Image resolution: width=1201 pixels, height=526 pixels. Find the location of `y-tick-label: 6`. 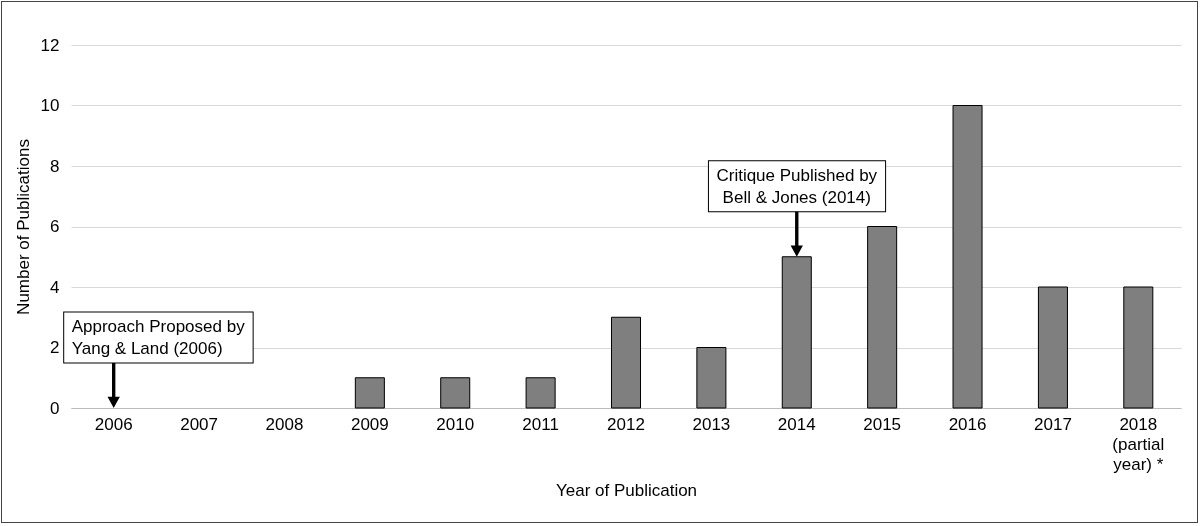

y-tick-label: 6 is located at coordinates (55, 226).